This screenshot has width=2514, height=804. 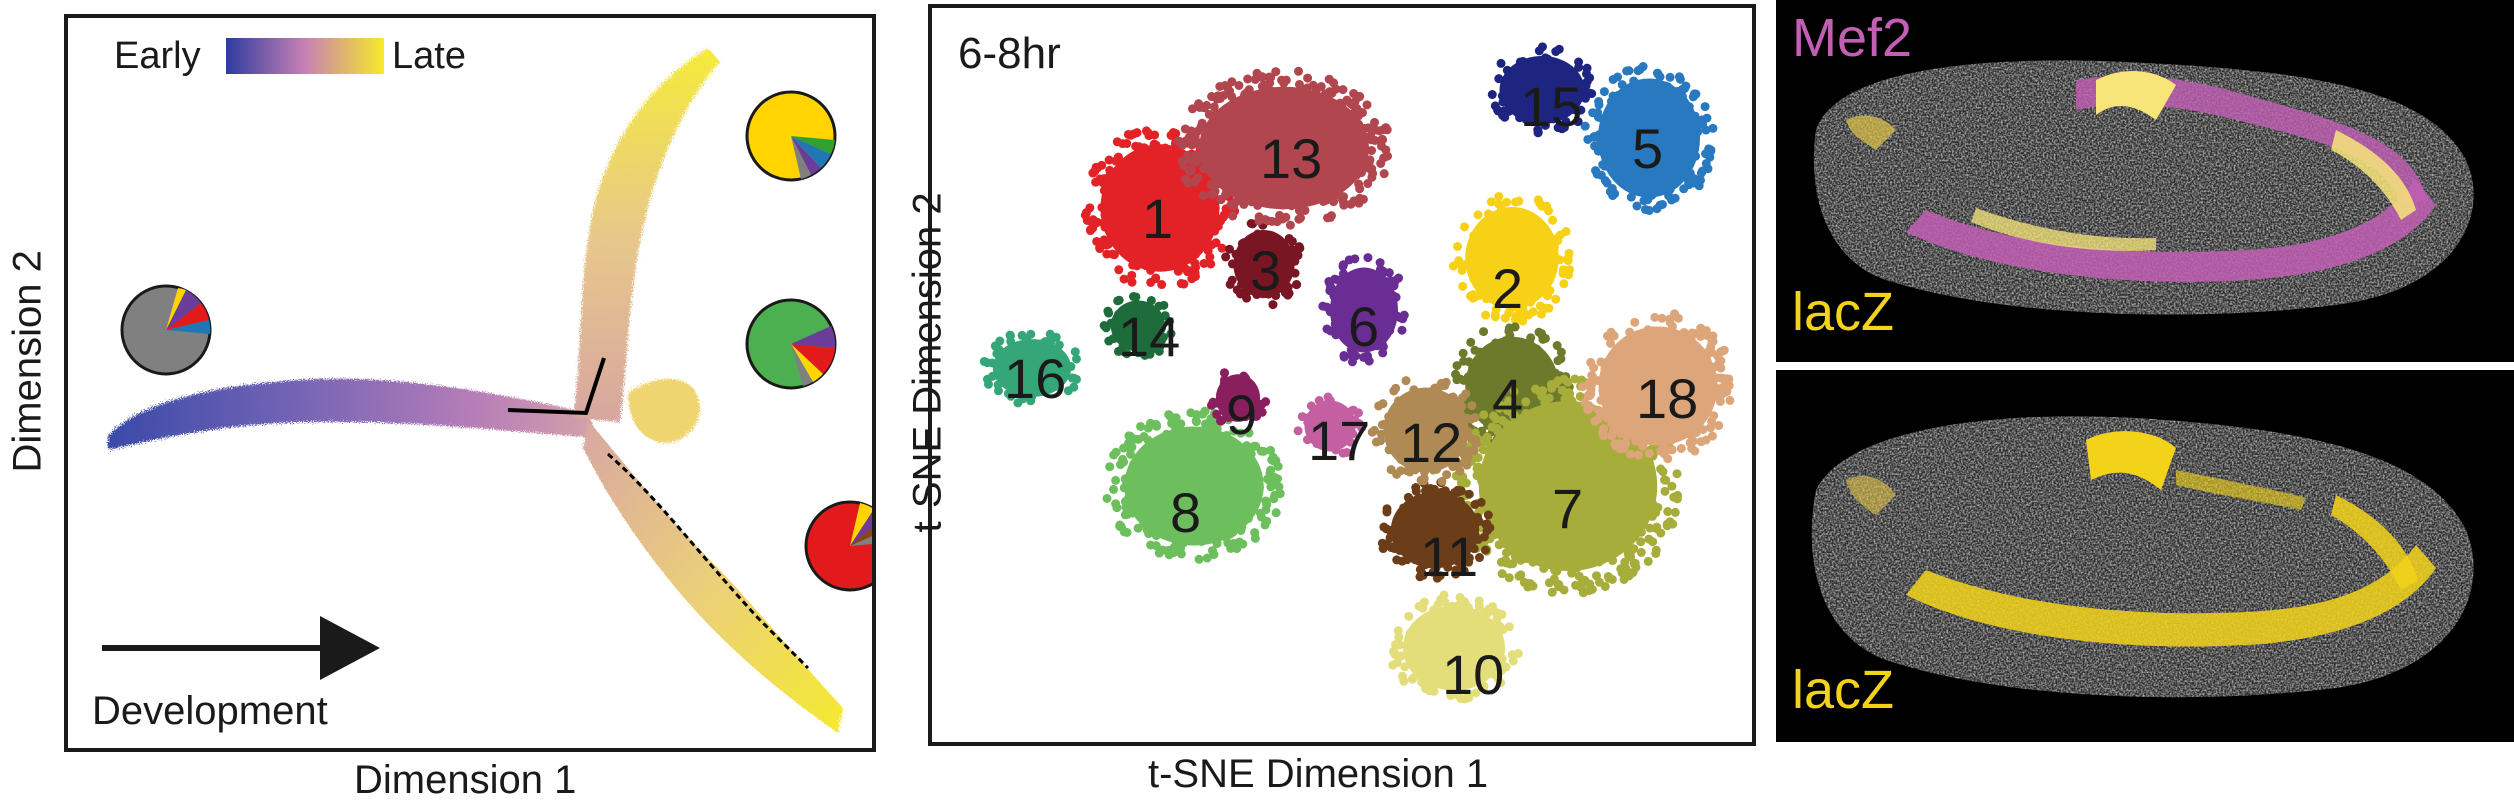 What do you see at coordinates (353, 414) in the screenshot?
I see `trajectory-stem` at bounding box center [353, 414].